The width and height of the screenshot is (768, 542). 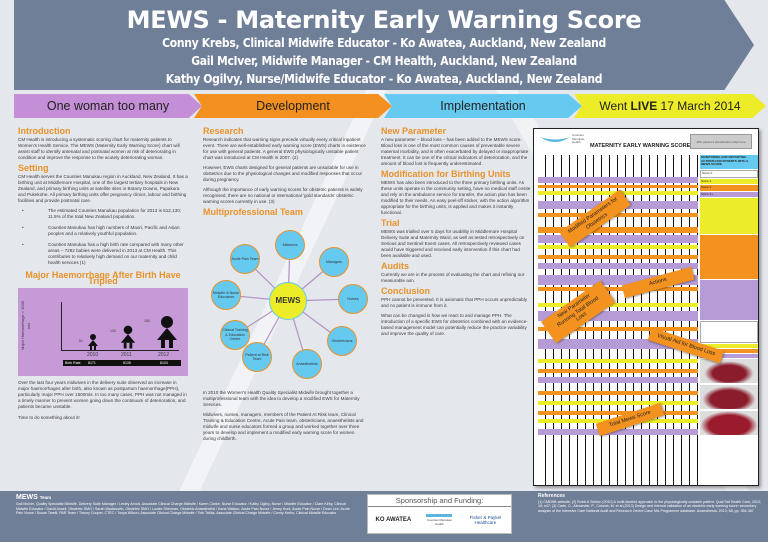 I want to click on score-1: Score 1, so click(x=729, y=181).